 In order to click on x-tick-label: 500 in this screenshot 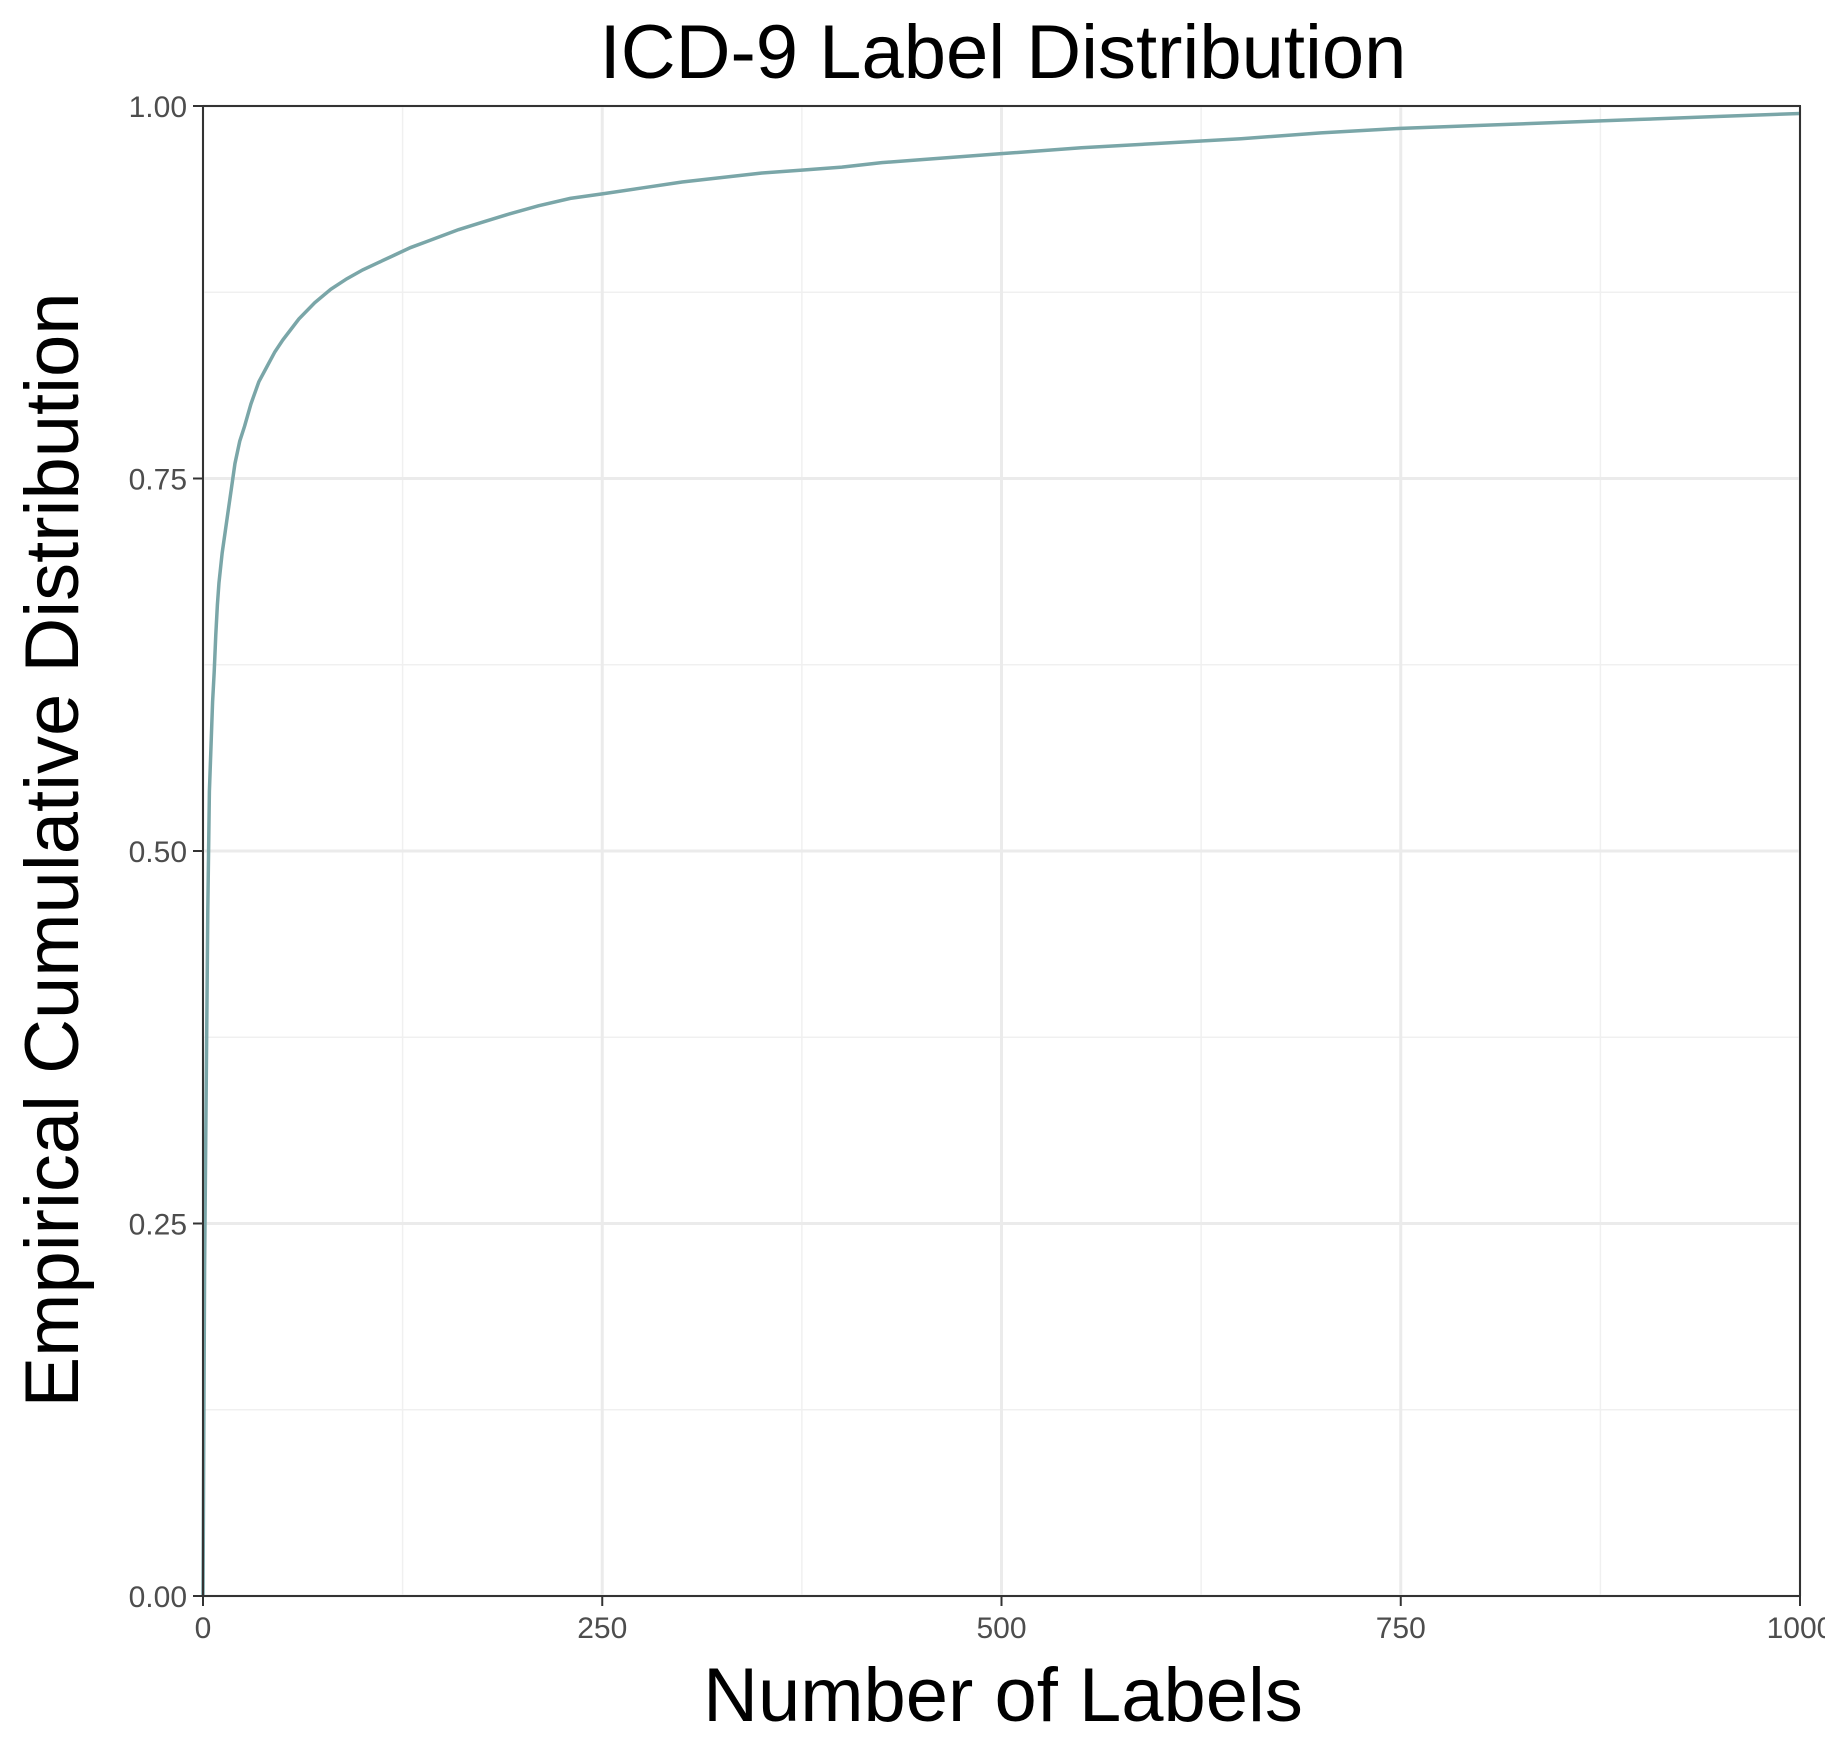, I will do `click(1001, 1628)`.